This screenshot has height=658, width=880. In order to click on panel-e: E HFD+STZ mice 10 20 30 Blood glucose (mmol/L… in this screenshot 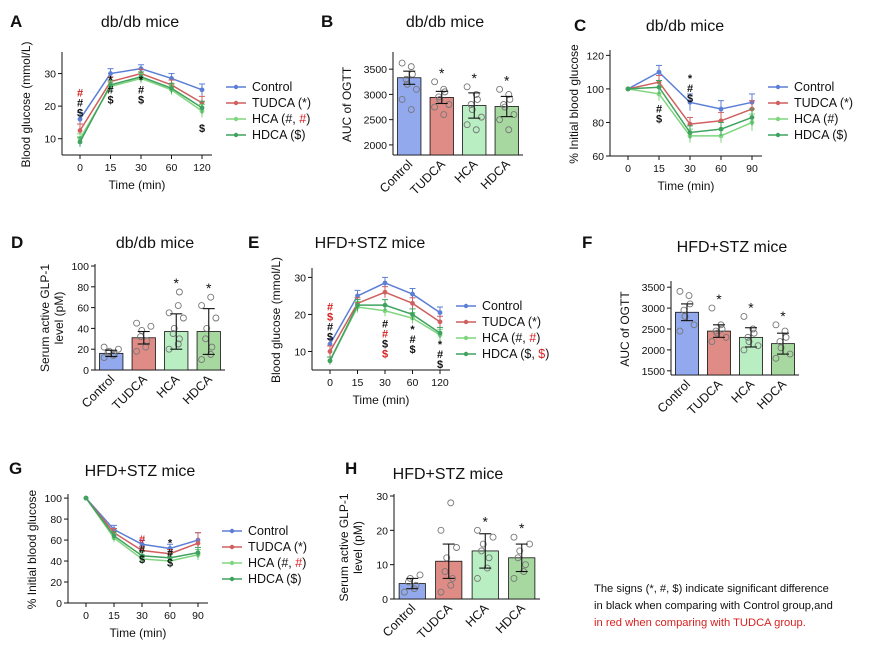, I will do `click(398, 320)`.